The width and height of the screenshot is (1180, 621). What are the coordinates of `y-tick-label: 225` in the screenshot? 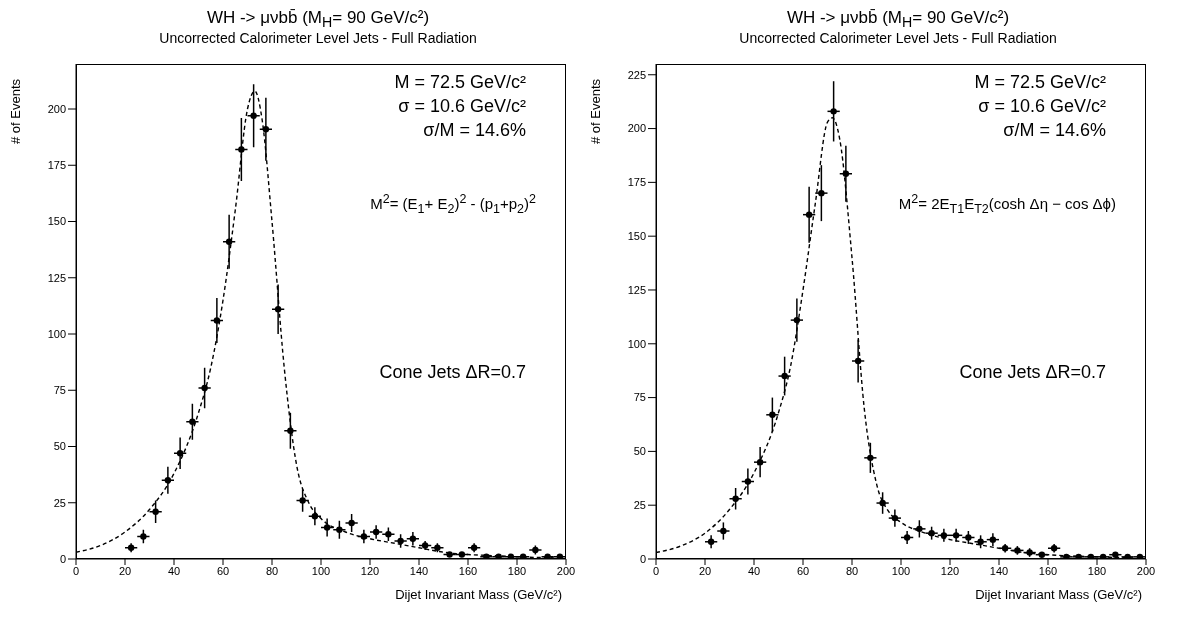 It's located at (636, 74).